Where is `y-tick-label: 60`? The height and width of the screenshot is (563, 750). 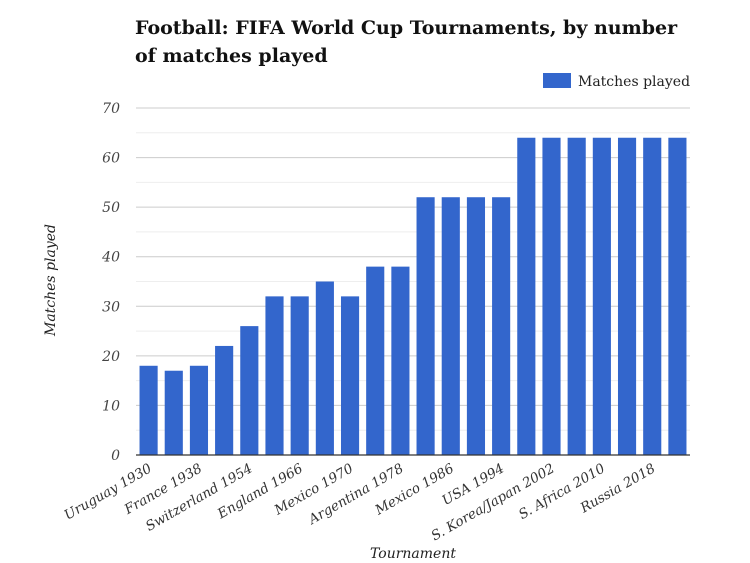 y-tick-label: 60 is located at coordinates (111, 159).